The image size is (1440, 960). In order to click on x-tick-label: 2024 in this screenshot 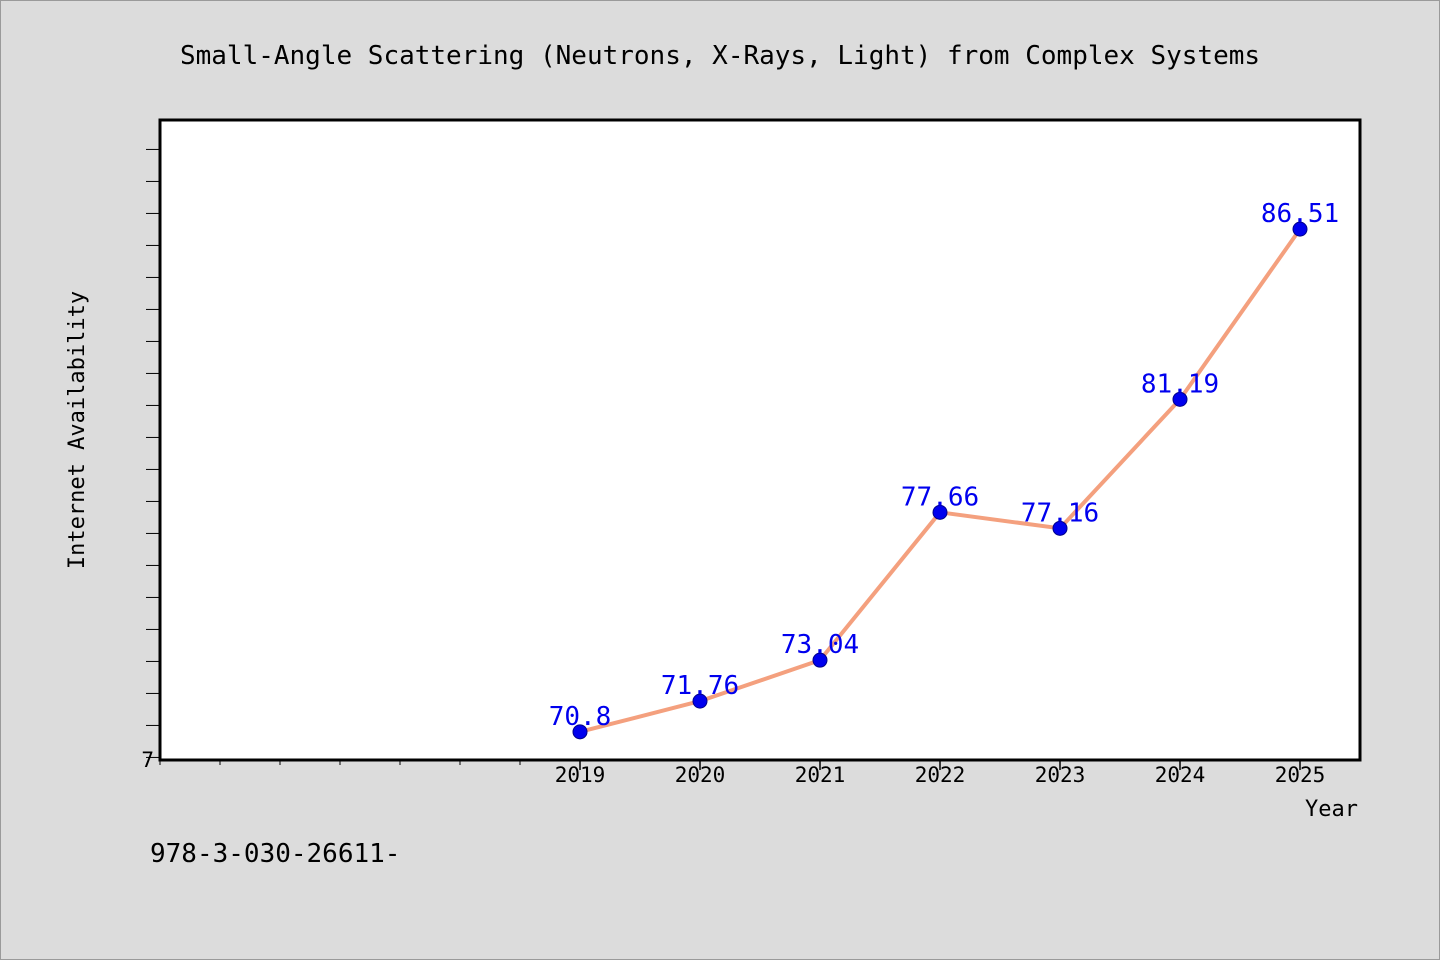, I will do `click(1180, 775)`.